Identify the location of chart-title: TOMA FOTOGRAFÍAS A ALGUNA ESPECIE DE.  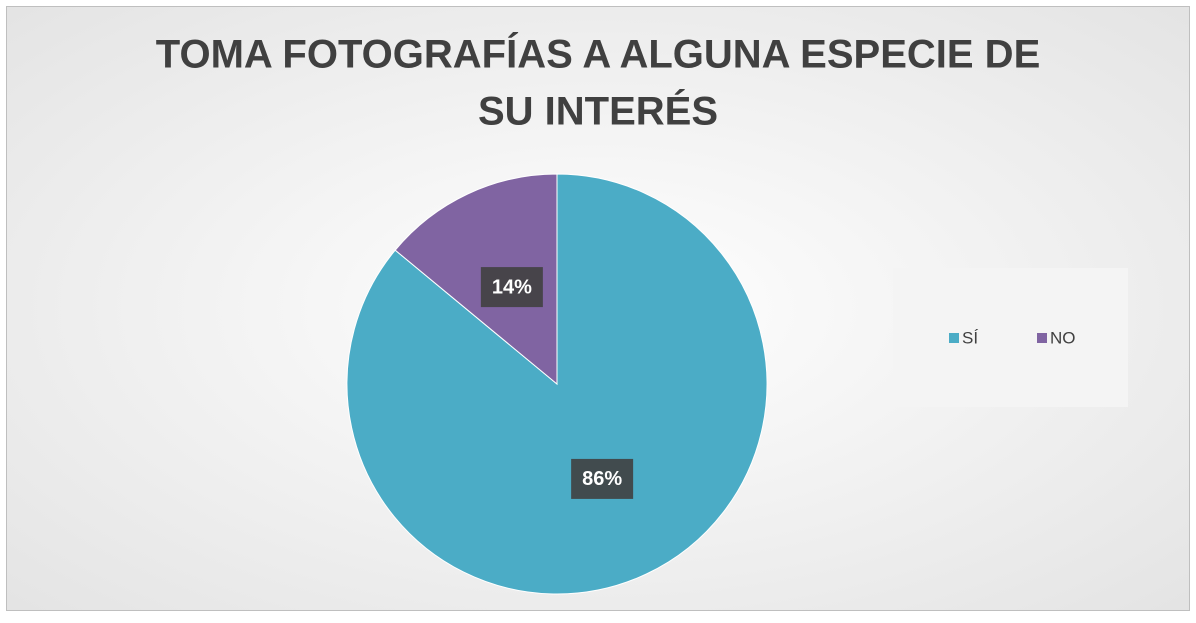
(598, 54).